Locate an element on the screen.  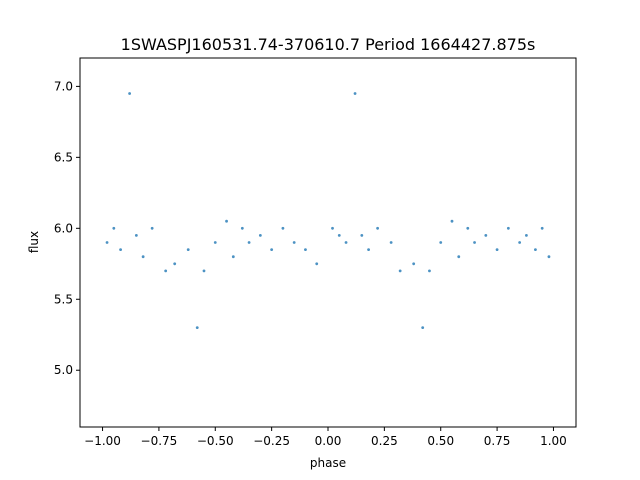
x-tick-label: 0.75 is located at coordinates (497, 441).